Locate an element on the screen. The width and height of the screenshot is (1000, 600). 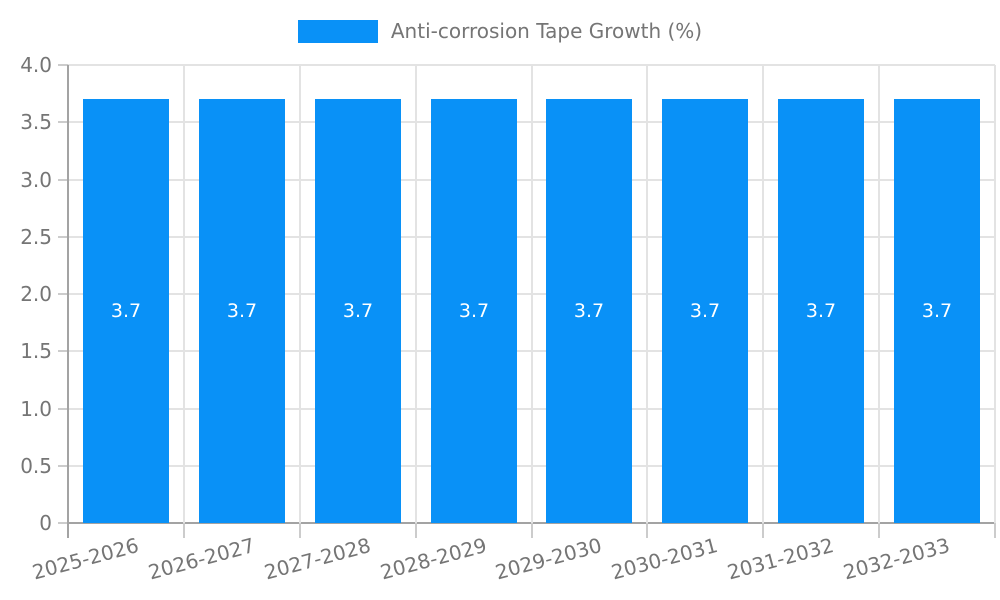
legend-label: Anti-corrosion Tape Growth (%) is located at coordinates (546, 31).